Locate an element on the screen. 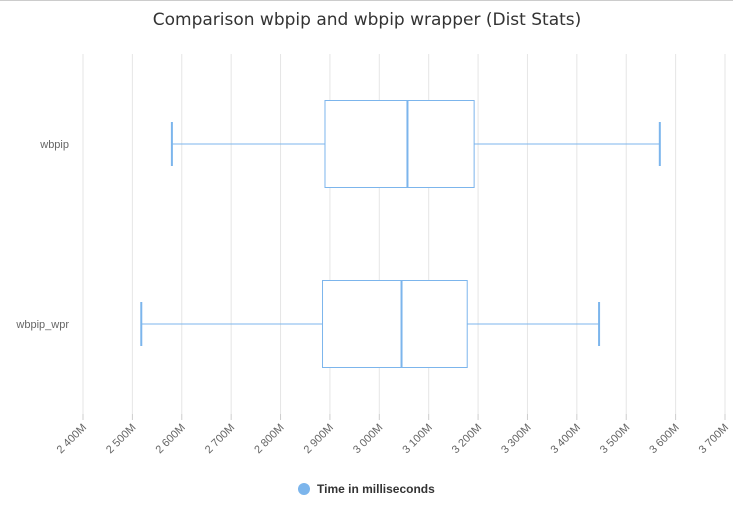 This screenshot has height=516, width=733. x-axis-tick-label: 2 800M is located at coordinates (269, 439).